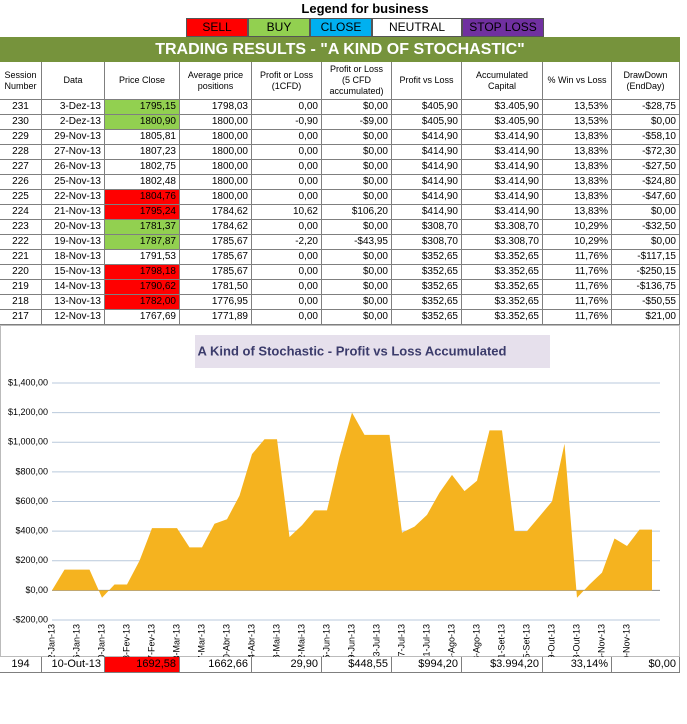 The width and height of the screenshot is (687, 724). What do you see at coordinates (73, 137) in the screenshot?
I see `table-cell: 29-Nov-13` at bounding box center [73, 137].